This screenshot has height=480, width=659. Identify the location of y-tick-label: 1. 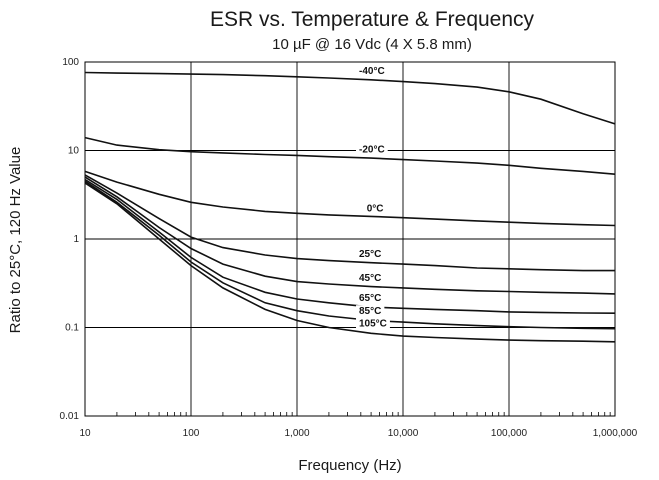
(76, 239).